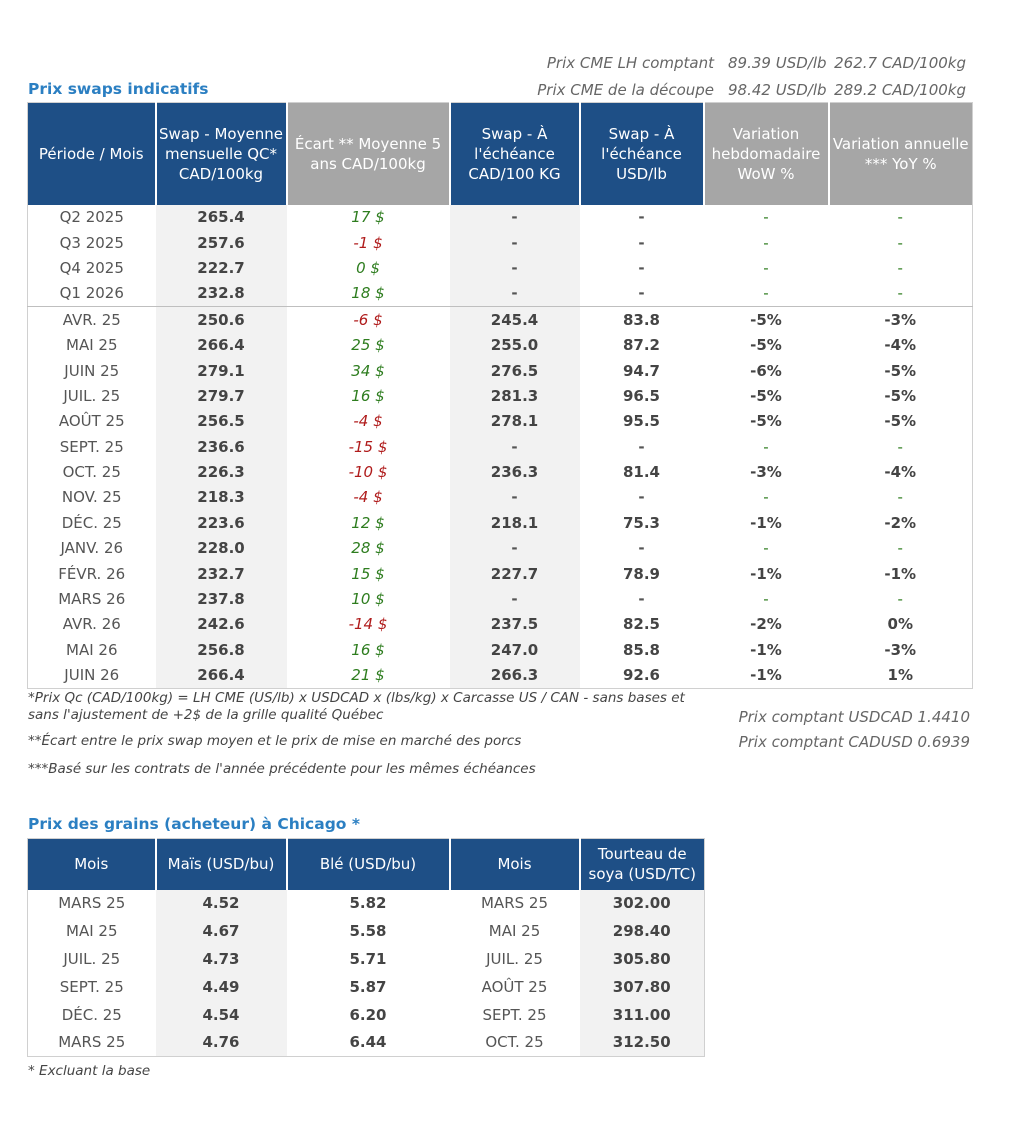  I want to click on grains-header-mois: Mois, so click(92, 864).